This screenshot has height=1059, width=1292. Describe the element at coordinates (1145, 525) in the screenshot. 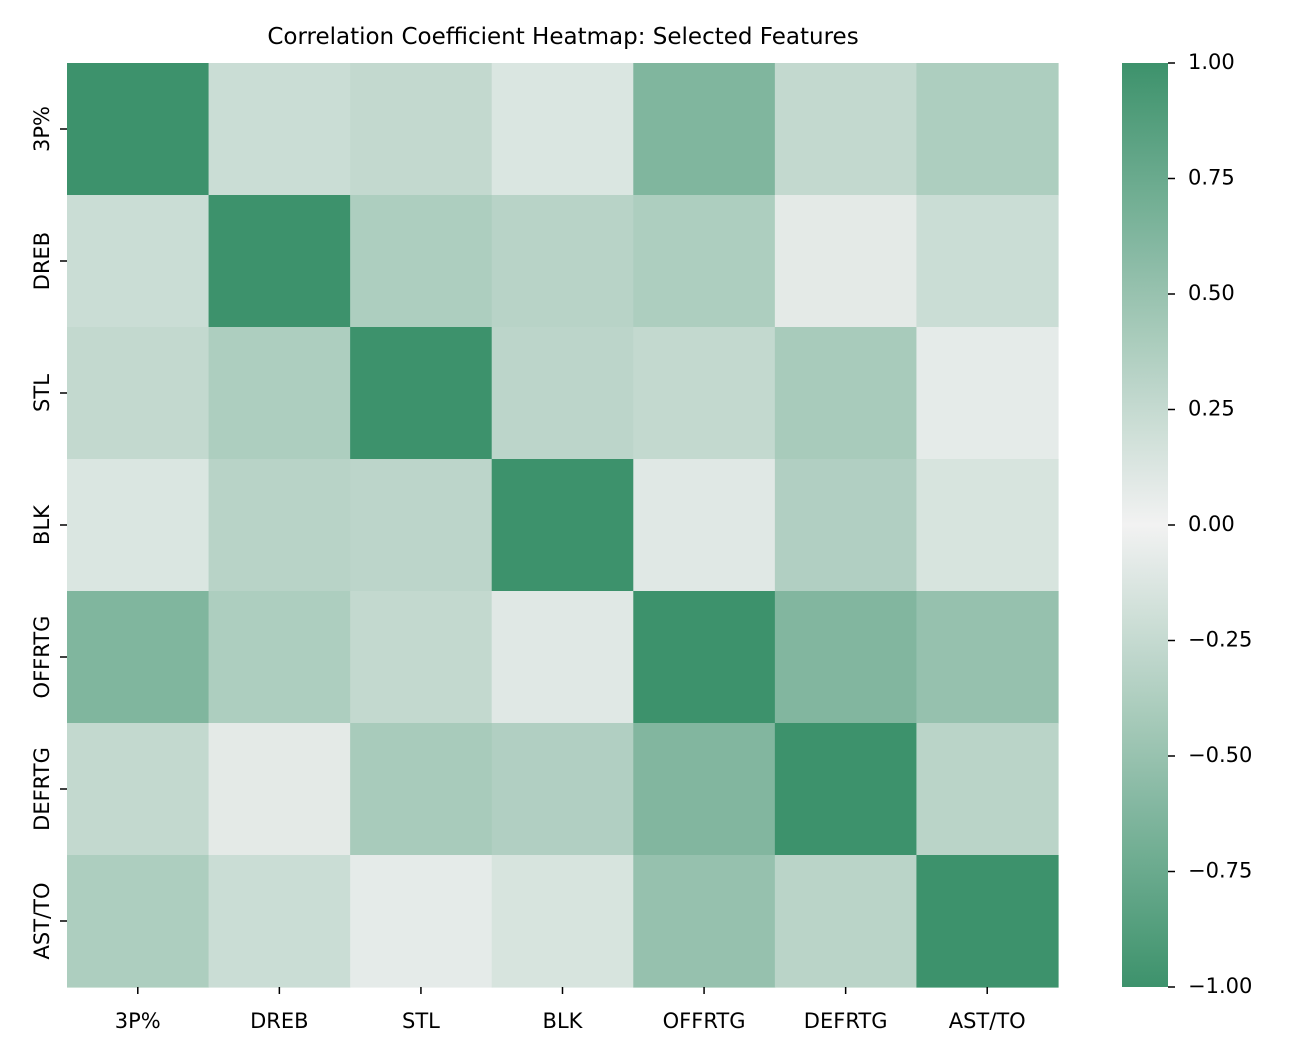

I see `colorbar` at that location.